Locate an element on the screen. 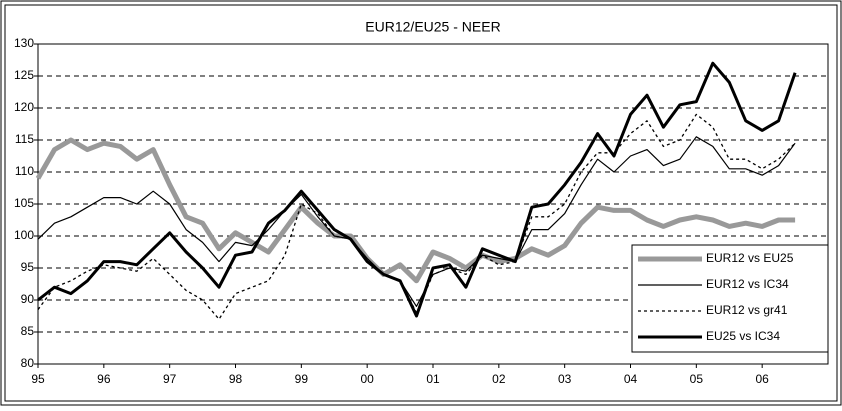 The image size is (842, 411). y-tick-label: 105 is located at coordinates (24, 203).